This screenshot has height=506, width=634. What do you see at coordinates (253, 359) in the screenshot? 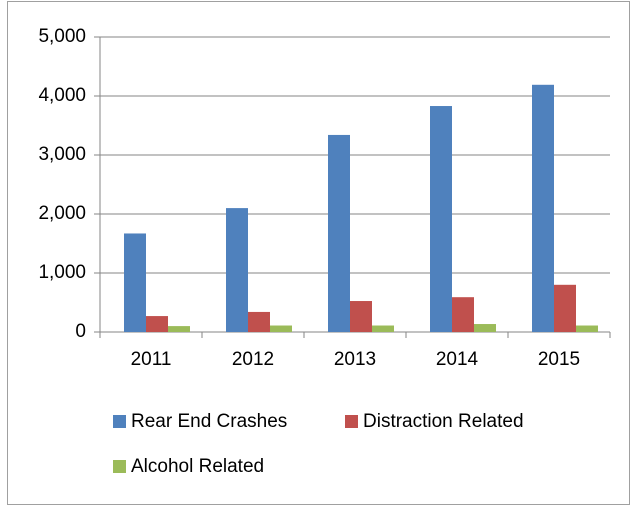
I see `x-tick-label: 2012` at bounding box center [253, 359].